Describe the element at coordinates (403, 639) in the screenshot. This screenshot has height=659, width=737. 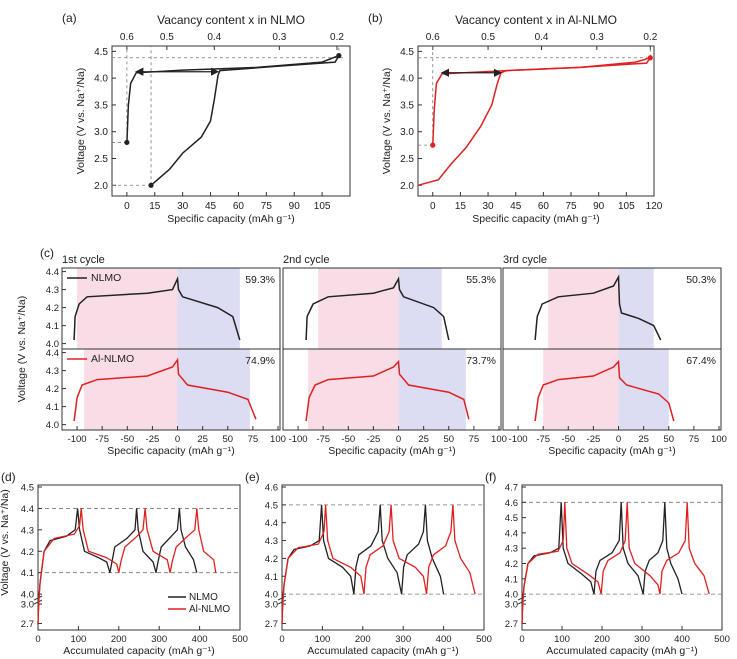
I see `x-tick-label: 300` at that location.